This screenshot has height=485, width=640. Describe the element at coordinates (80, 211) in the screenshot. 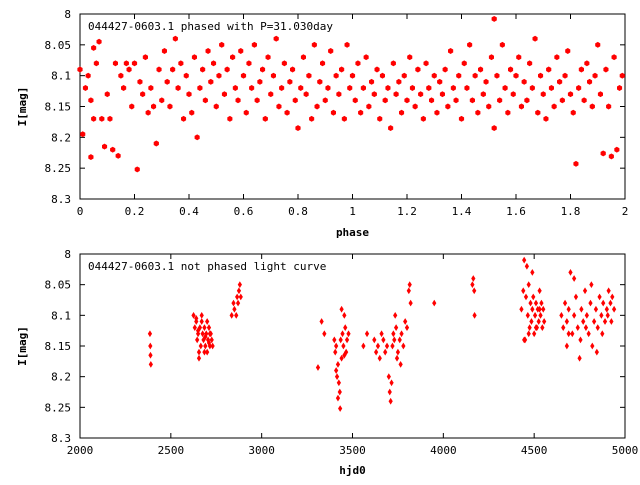

I see `x-tick-label: 0` at that location.